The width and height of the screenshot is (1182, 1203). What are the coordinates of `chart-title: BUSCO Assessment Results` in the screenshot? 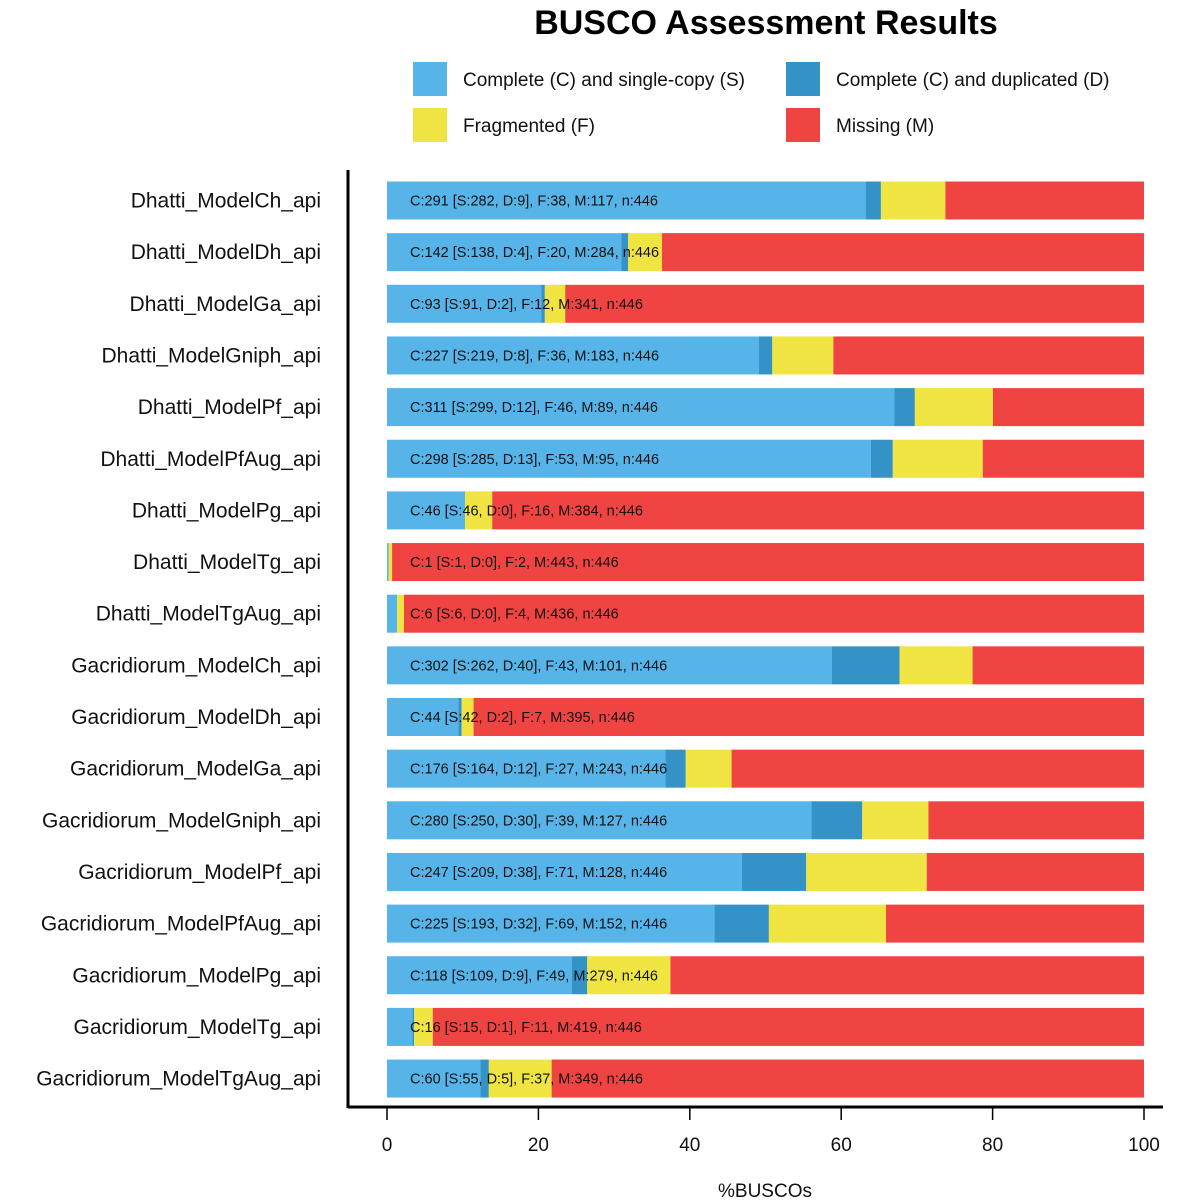 It's located at (766, 23).